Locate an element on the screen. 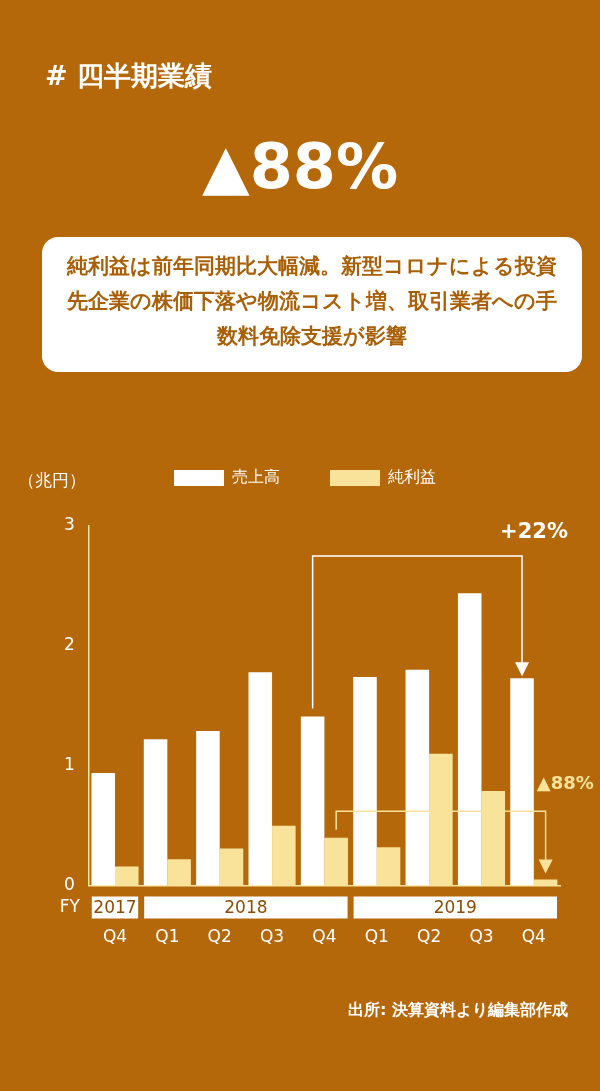  text: 2018 is located at coordinates (246, 907).